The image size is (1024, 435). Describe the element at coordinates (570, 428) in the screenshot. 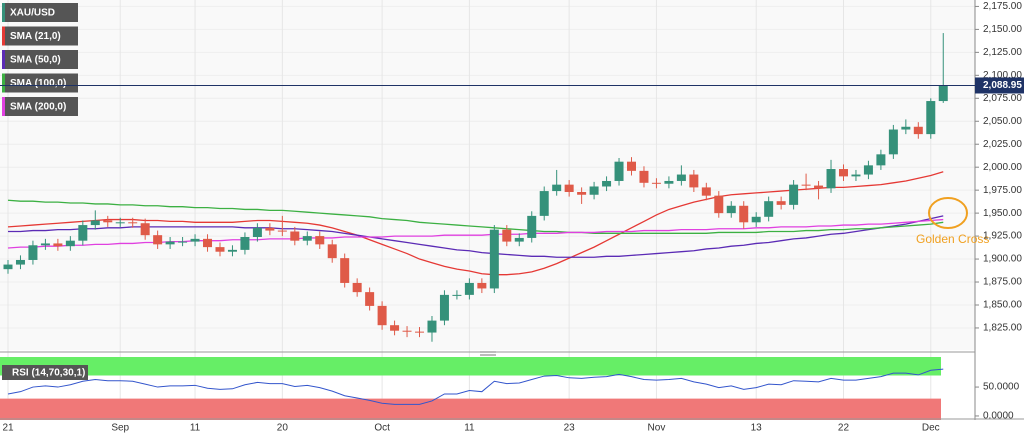

I see `x-tick-label: 23` at that location.